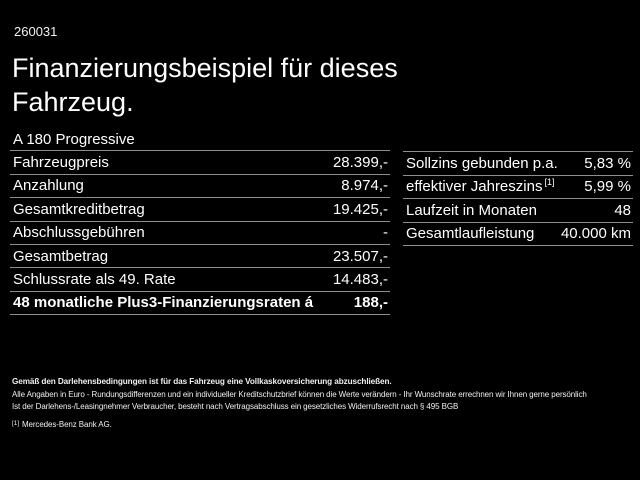  What do you see at coordinates (385, 233) in the screenshot?
I see `row-value: -` at bounding box center [385, 233].